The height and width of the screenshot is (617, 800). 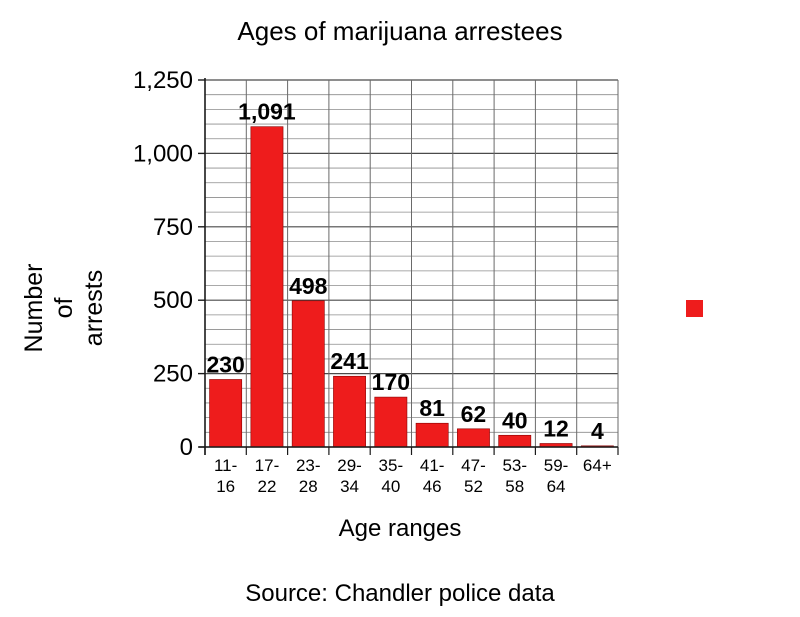 I want to click on x-tick-label: 28, so click(x=308, y=486).